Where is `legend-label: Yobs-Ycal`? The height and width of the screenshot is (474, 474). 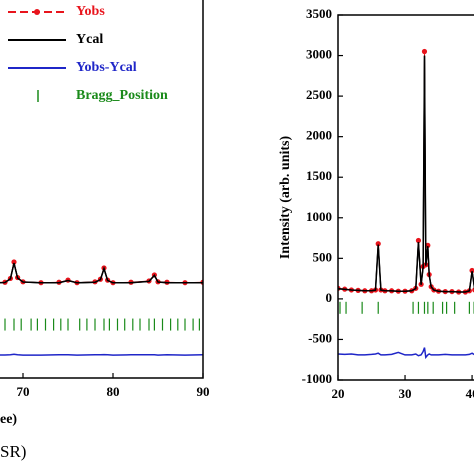
legend-label: Yobs-Ycal is located at coordinates (106, 67).